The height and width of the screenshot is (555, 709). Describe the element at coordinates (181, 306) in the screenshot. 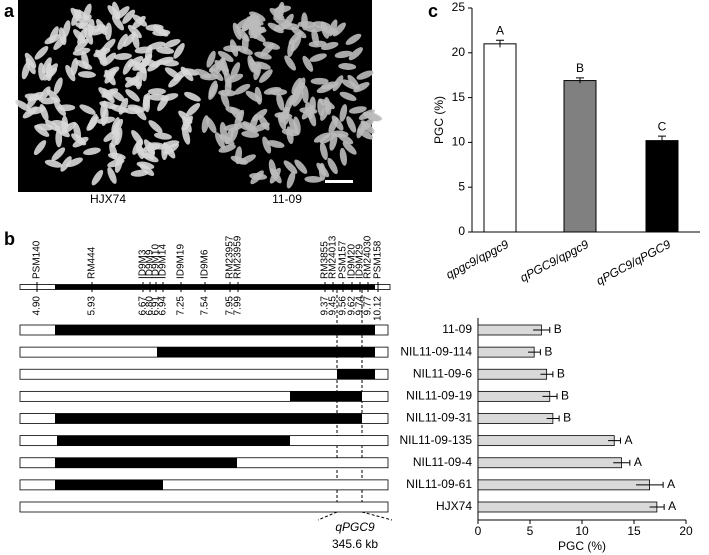

I see `marker-position: 7.25` at that location.